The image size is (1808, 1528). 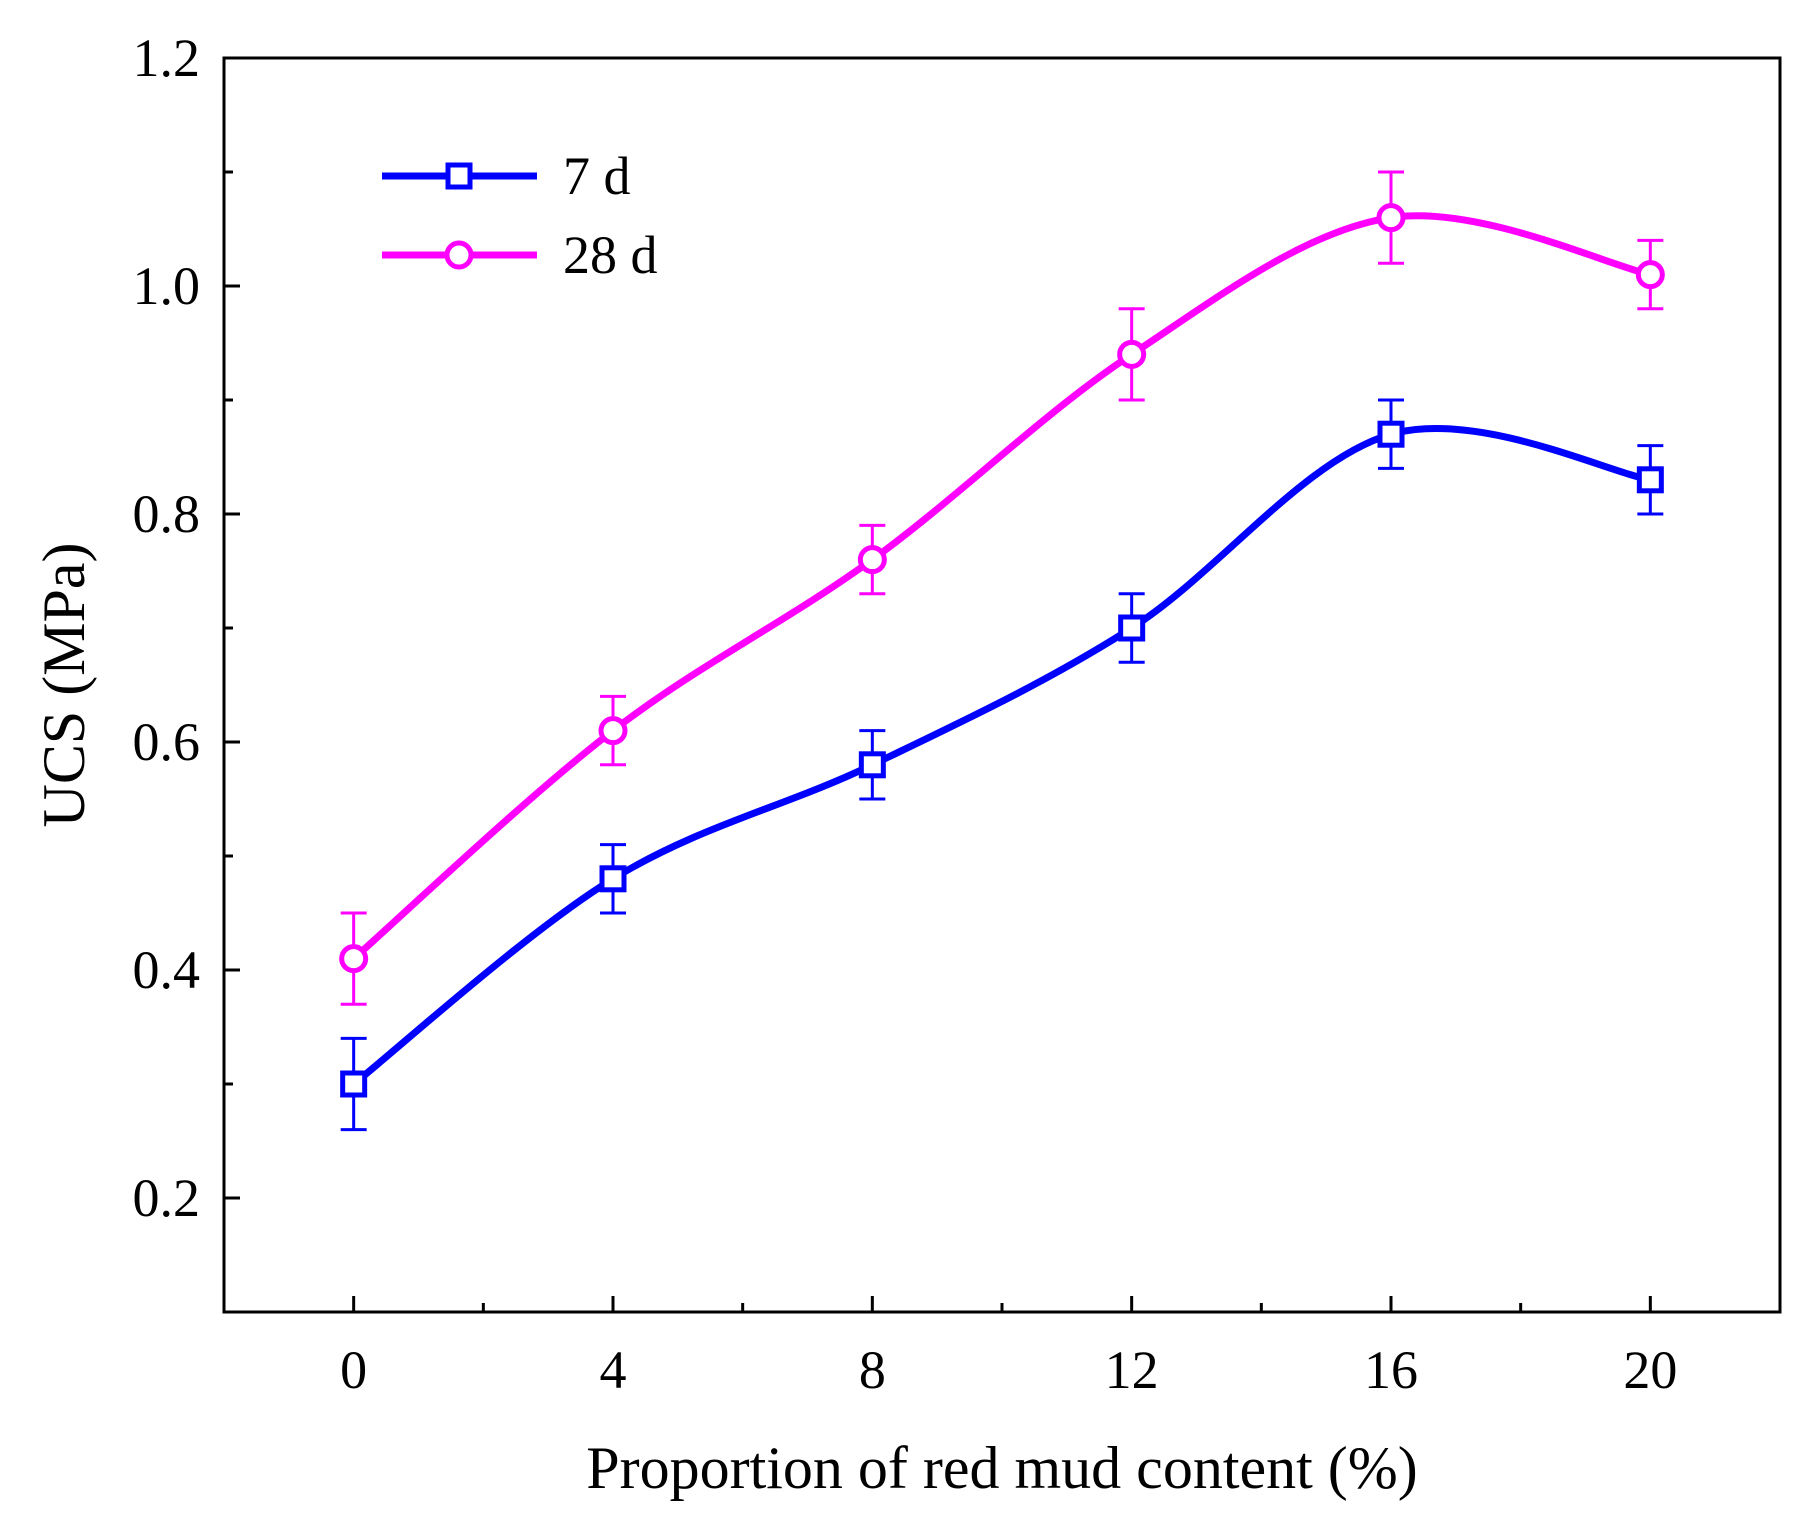 What do you see at coordinates (597, 176) in the screenshot?
I see `legend-label: 7 d` at bounding box center [597, 176].